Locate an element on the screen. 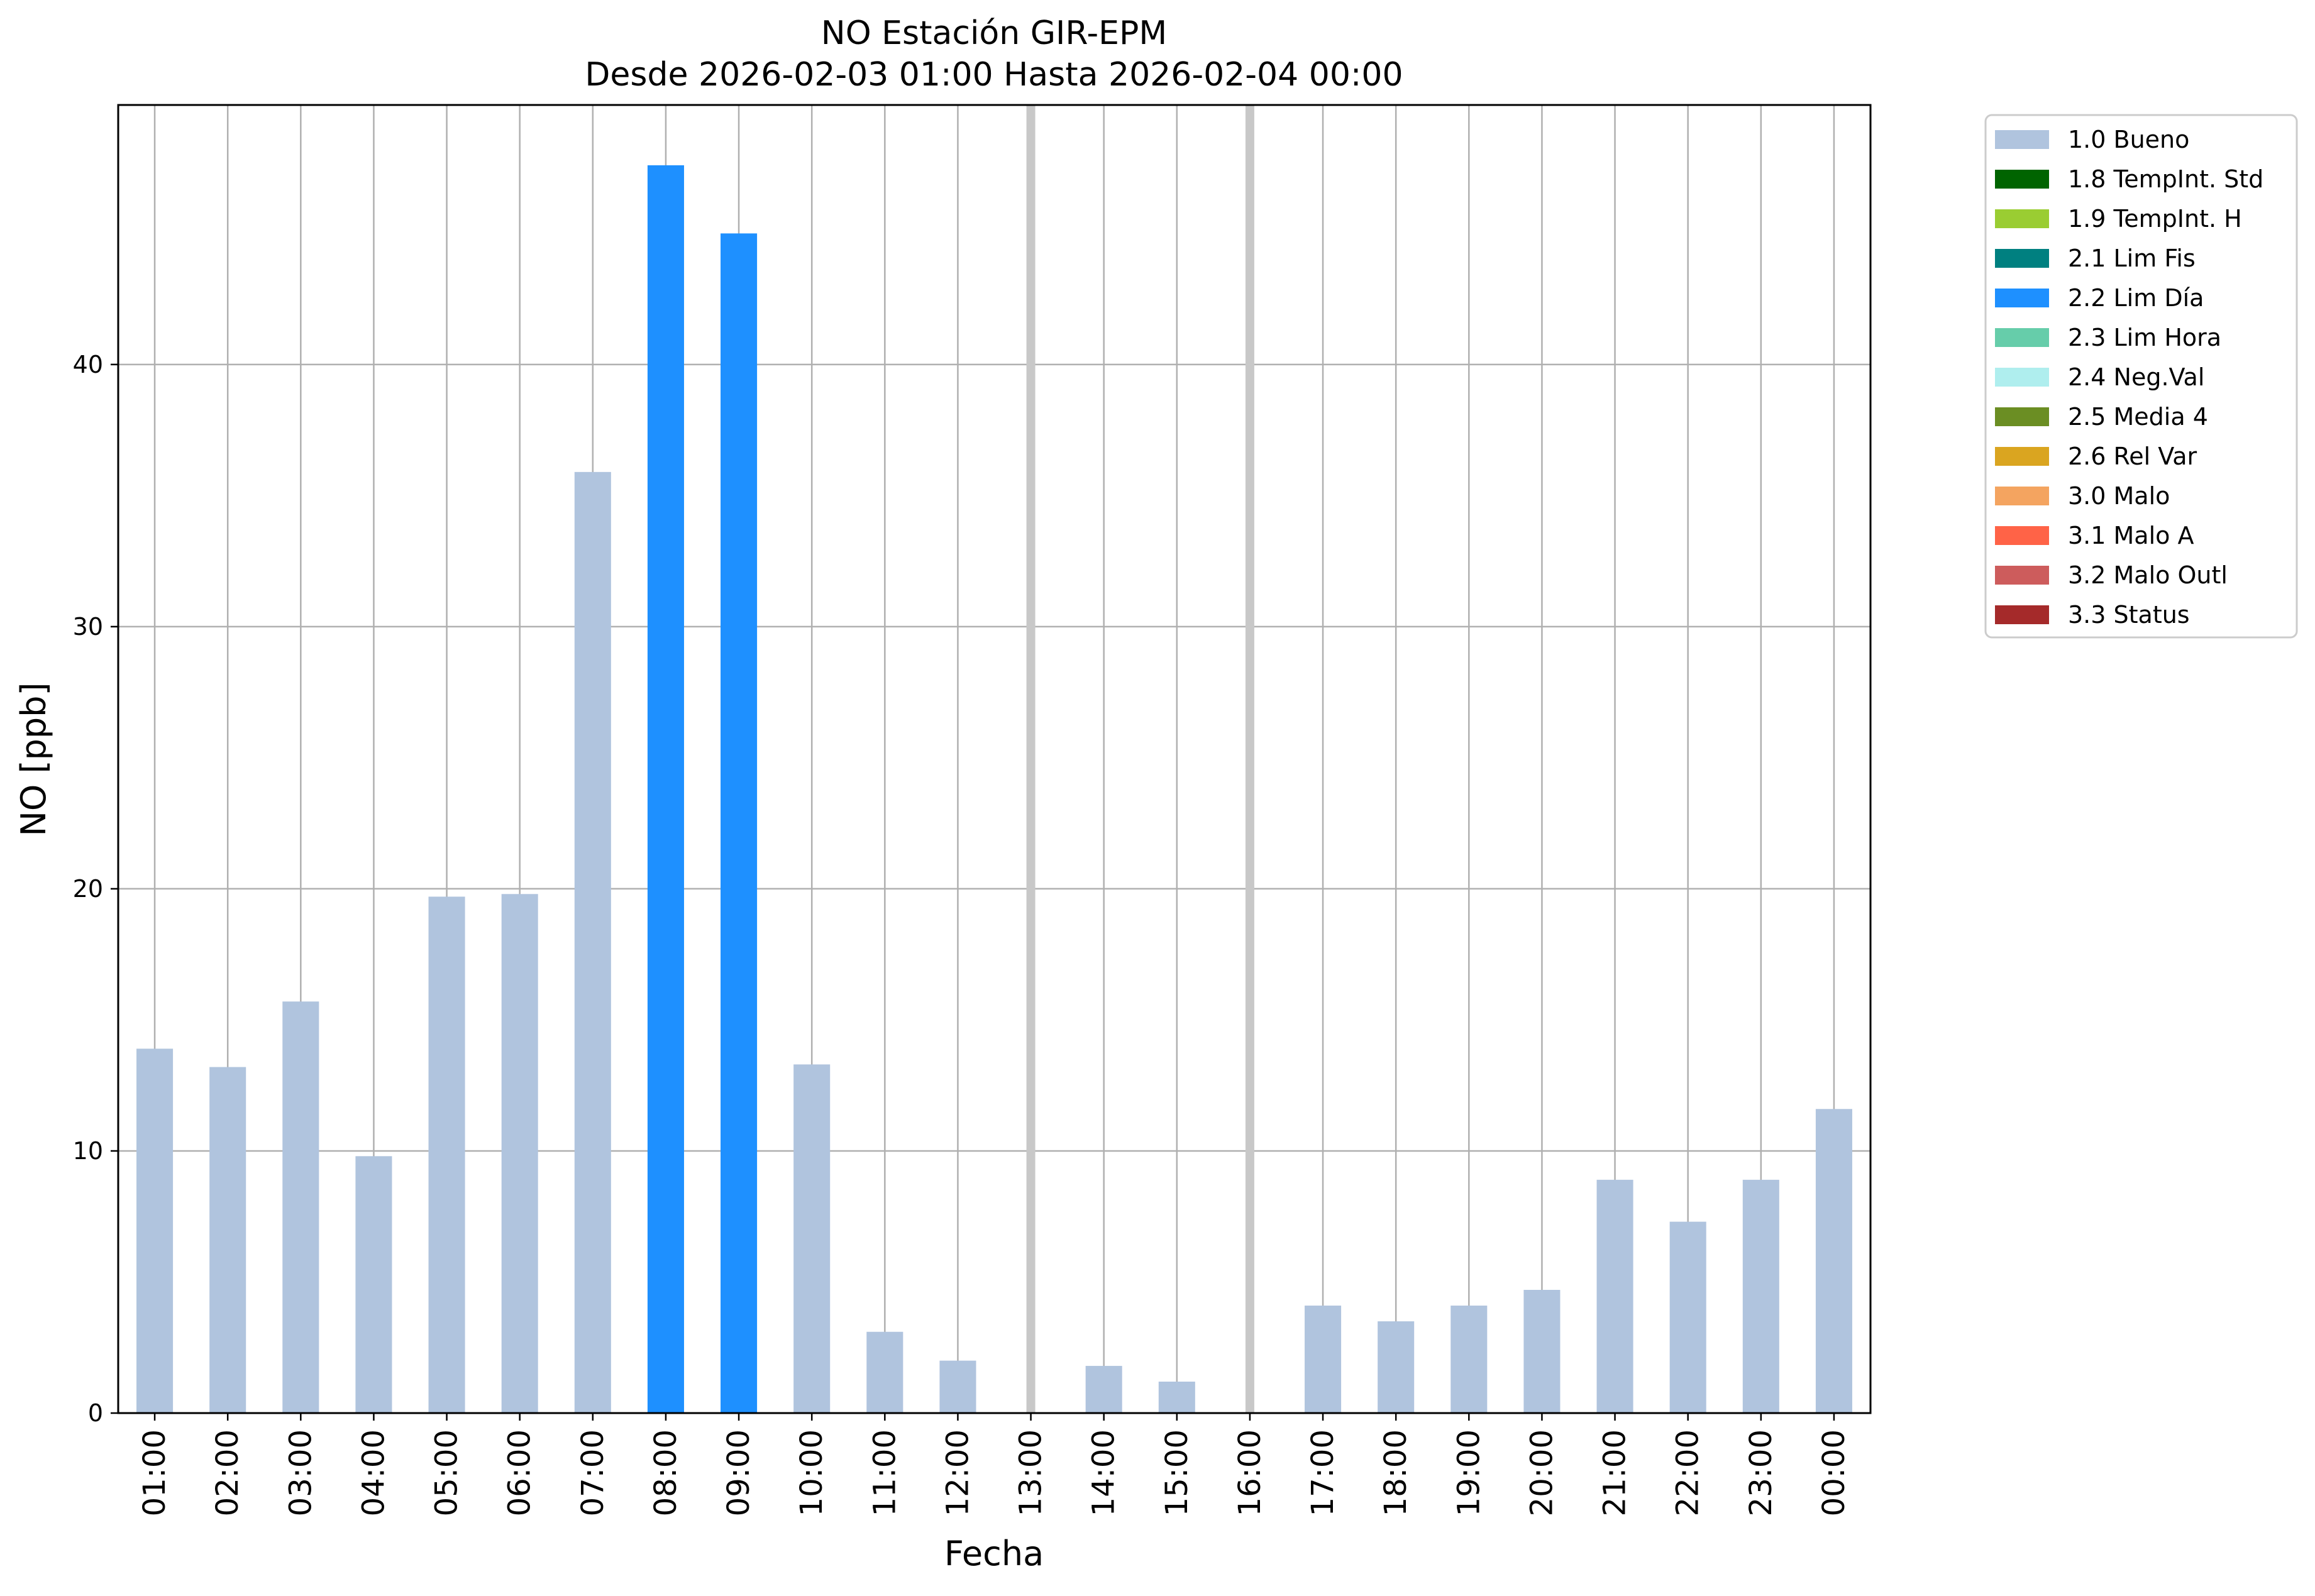 The image size is (2315, 1596). x-axis-label: Fecha is located at coordinates (994, 1553).